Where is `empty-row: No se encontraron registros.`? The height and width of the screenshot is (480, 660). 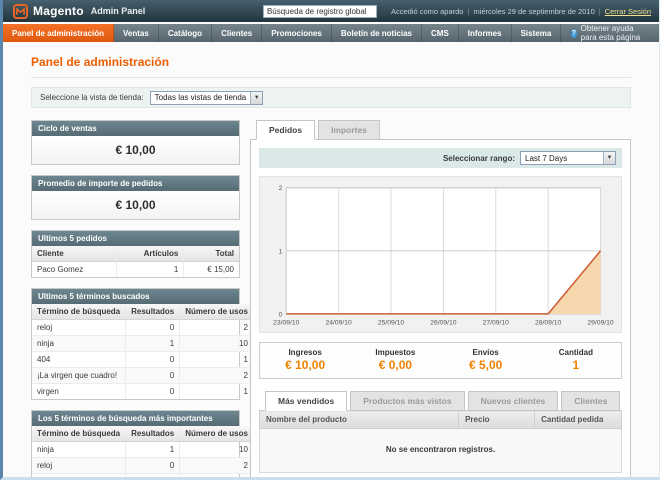
empty-row: No se encontraron registros. is located at coordinates (440, 451).